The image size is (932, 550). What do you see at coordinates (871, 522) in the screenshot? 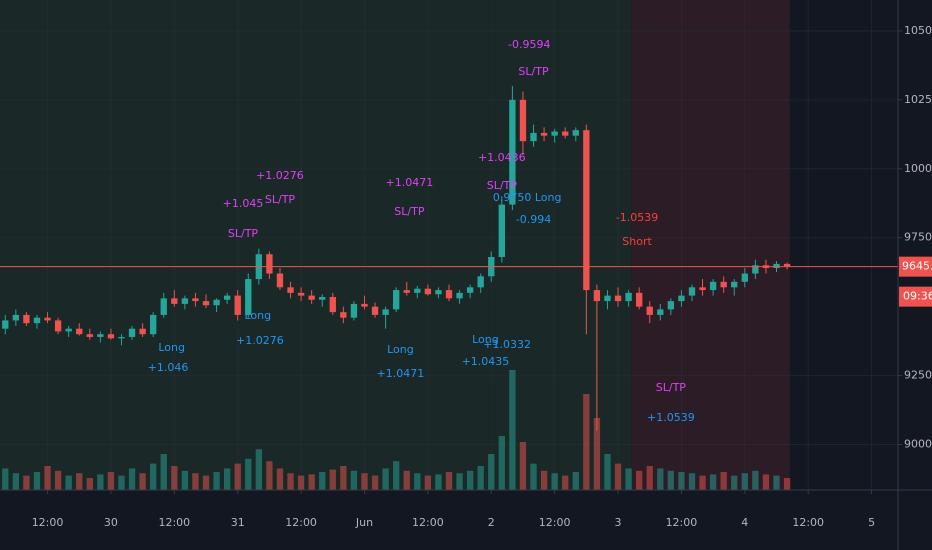
I see `x-tick-label: 5` at bounding box center [871, 522].